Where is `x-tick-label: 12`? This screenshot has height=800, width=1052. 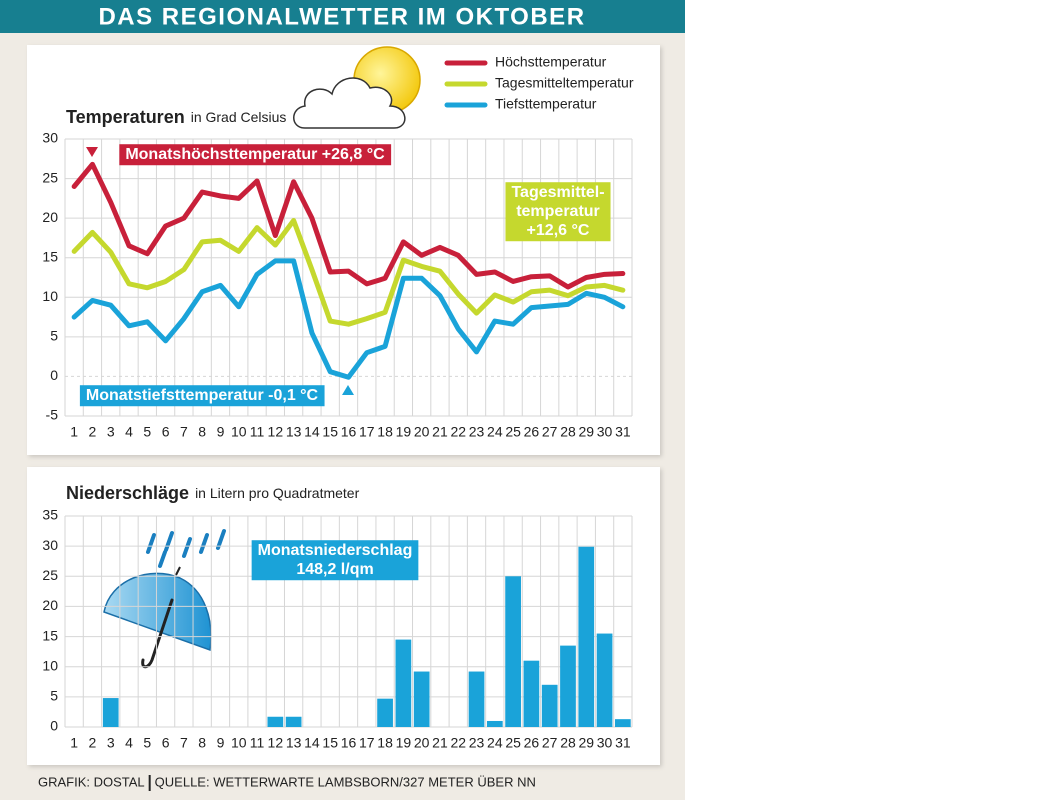 x-tick-label: 12 is located at coordinates (276, 743).